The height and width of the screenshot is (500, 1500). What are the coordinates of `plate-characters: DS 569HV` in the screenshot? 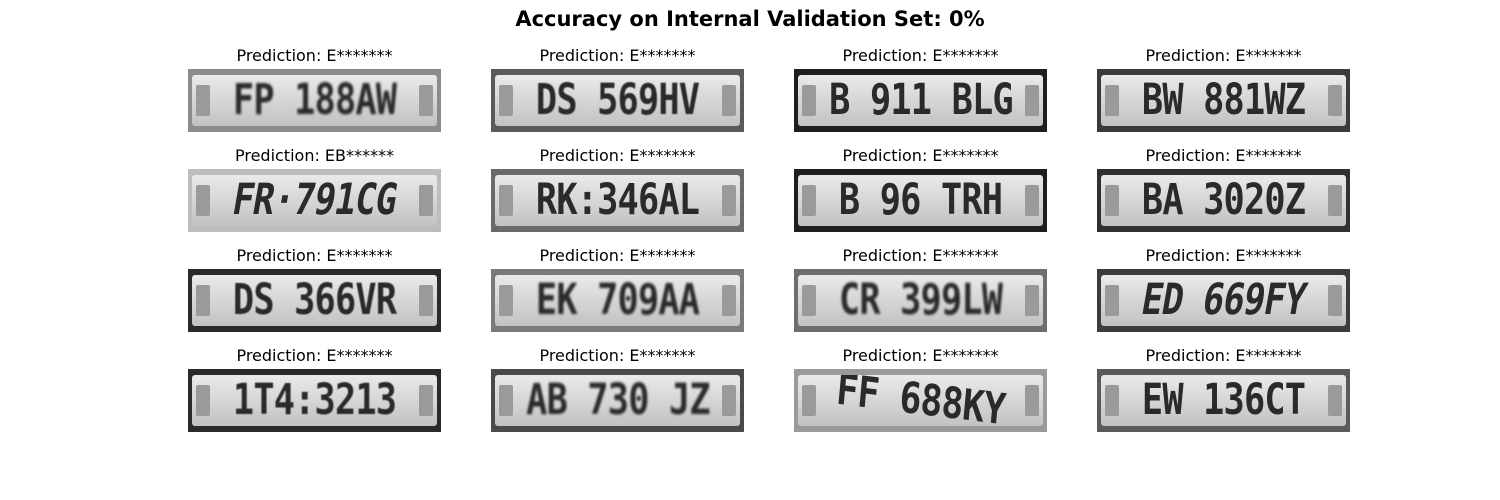 It's located at (617, 100).